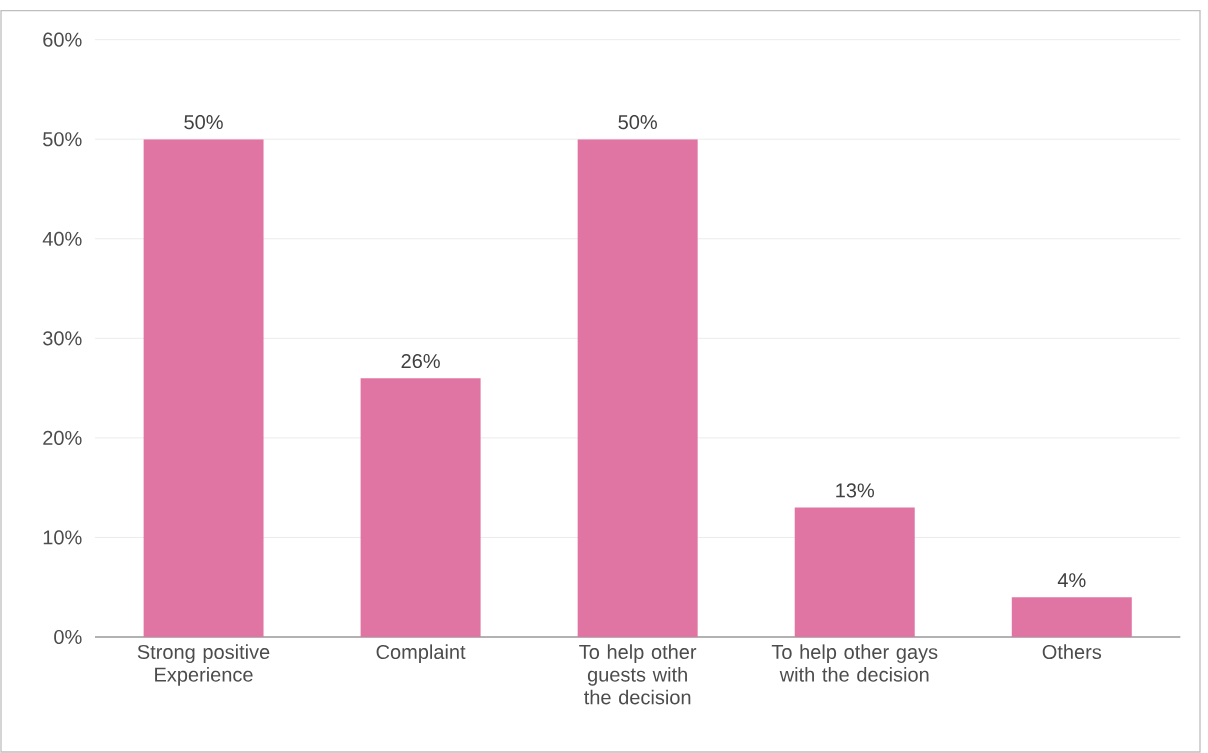 This screenshot has width=1208, height=753. Describe the element at coordinates (62, 537) in the screenshot. I see `y-tick-label: 10%` at that location.